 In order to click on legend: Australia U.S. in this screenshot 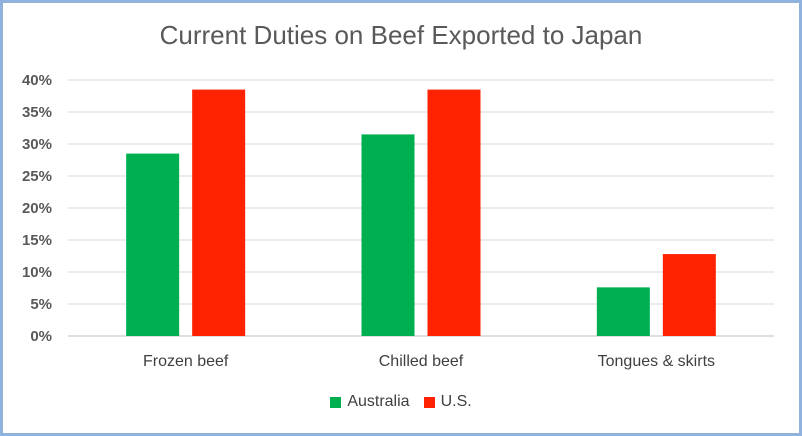, I will do `click(401, 402)`.